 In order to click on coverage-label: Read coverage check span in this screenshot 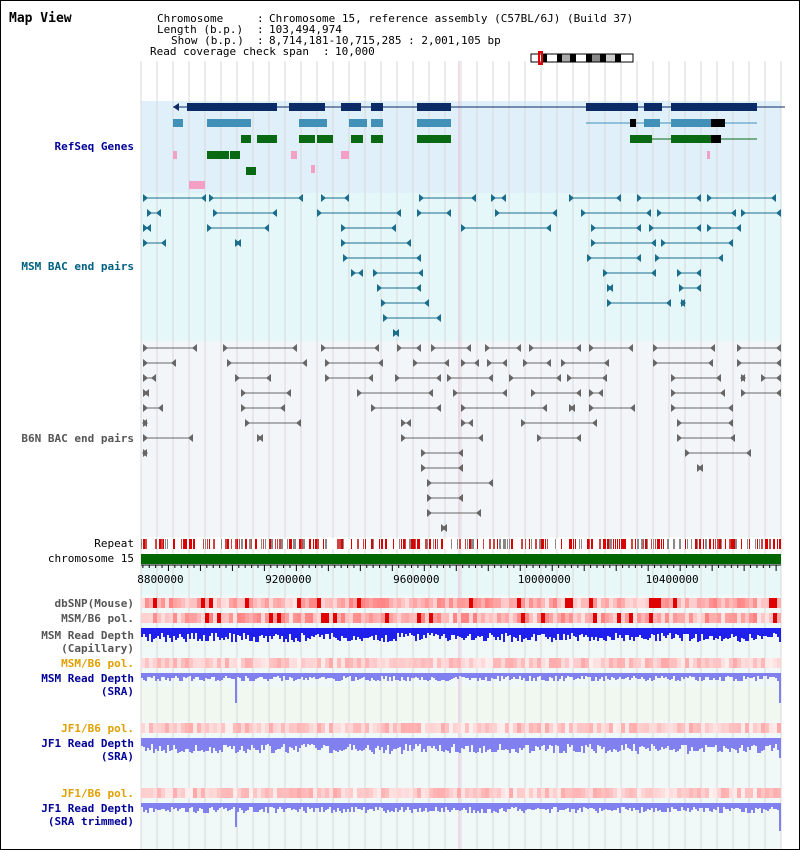, I will do `click(229, 51)`.